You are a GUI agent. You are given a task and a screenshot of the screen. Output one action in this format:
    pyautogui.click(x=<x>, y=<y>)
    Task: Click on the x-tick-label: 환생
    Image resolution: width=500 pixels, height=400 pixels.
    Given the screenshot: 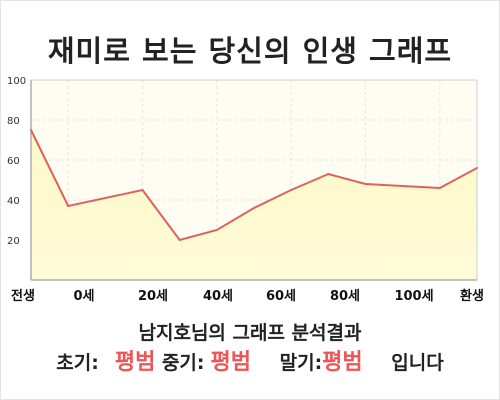 What is the action you would take?
    pyautogui.click(x=472, y=296)
    